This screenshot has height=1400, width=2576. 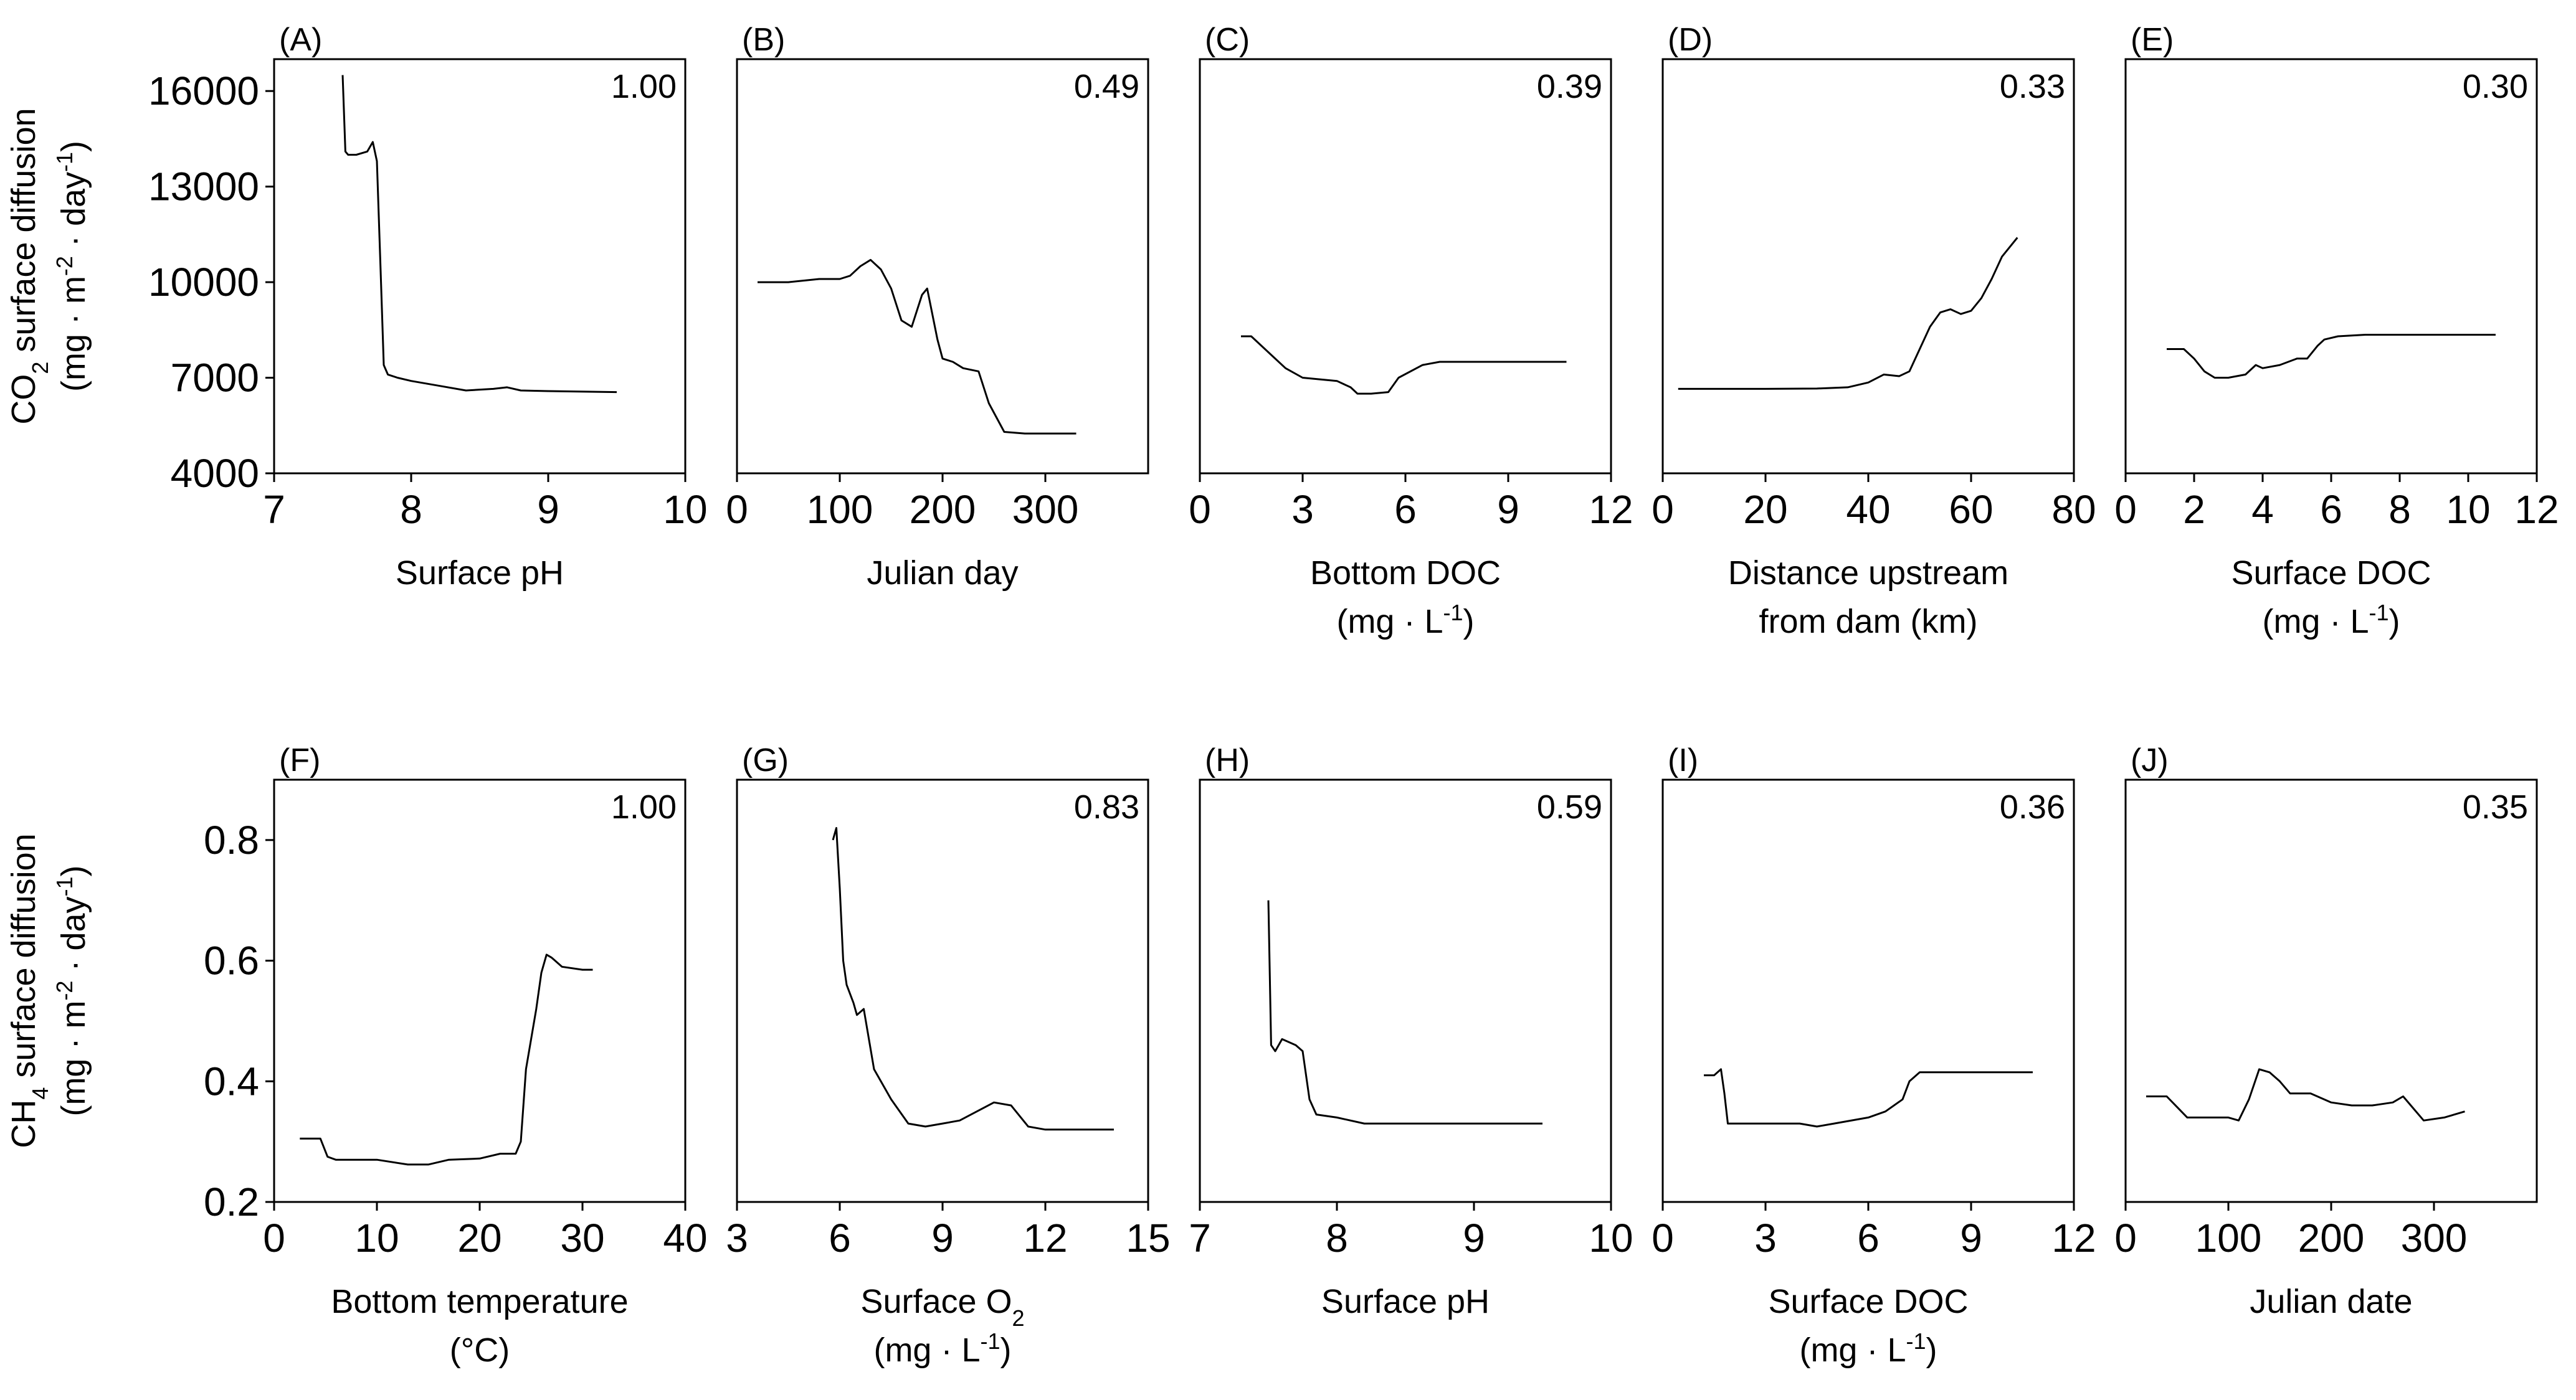 What do you see at coordinates (2073, 509) in the screenshot?
I see `x-tick-label: 80` at bounding box center [2073, 509].